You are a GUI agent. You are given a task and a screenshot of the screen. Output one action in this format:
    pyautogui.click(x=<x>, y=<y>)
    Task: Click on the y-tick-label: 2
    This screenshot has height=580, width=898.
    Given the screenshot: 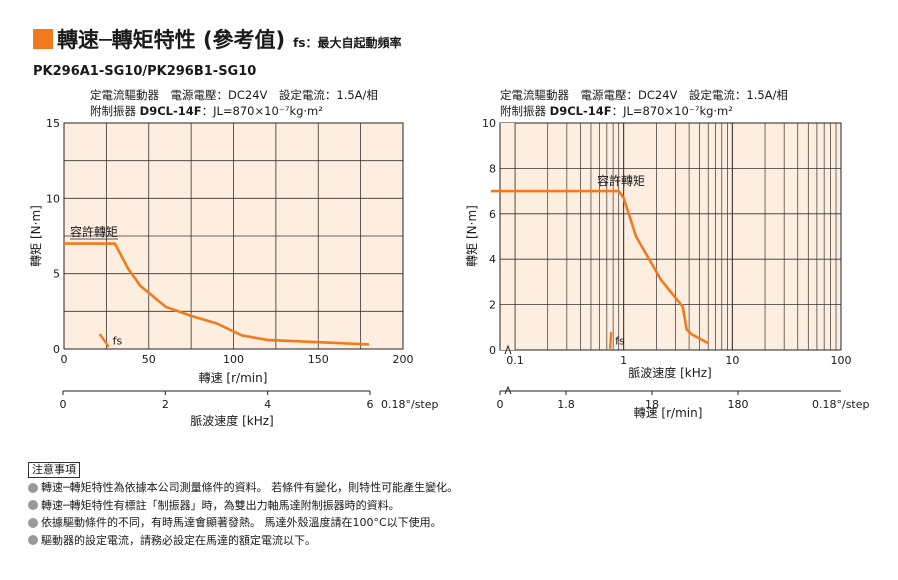 What is the action you would take?
    pyautogui.click(x=492, y=305)
    